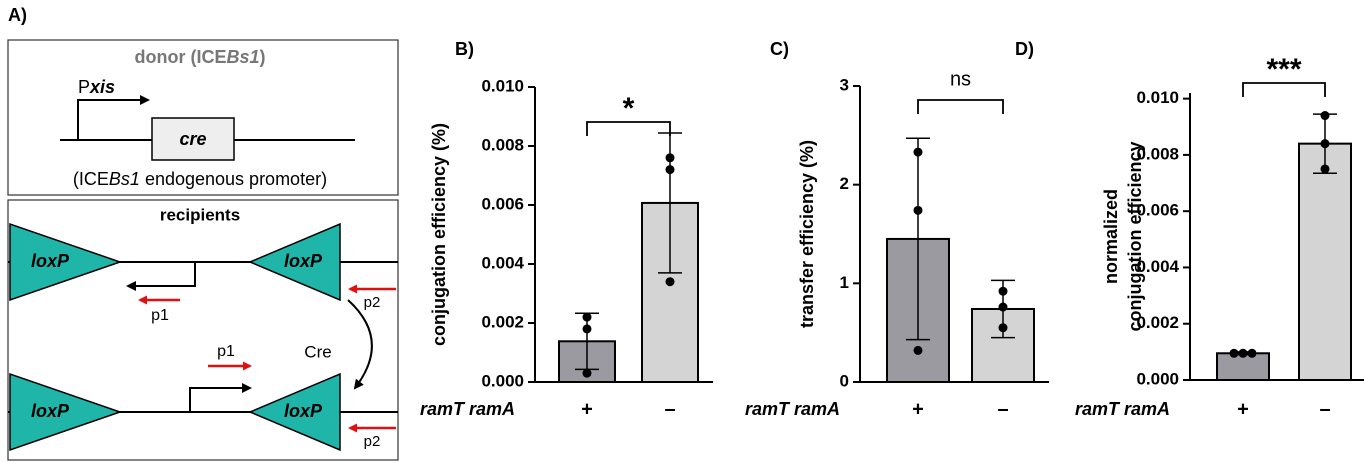  I want to click on y-tick-label: 0, so click(844, 380).